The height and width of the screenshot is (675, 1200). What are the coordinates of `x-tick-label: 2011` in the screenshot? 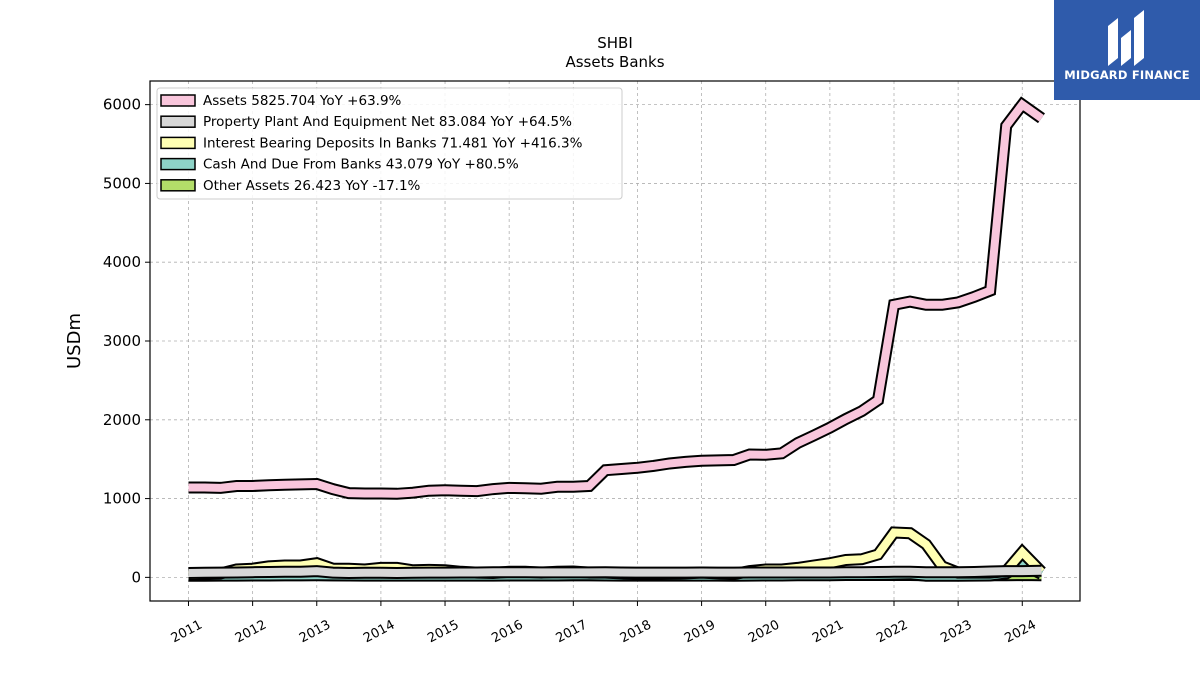 It's located at (187, 632).